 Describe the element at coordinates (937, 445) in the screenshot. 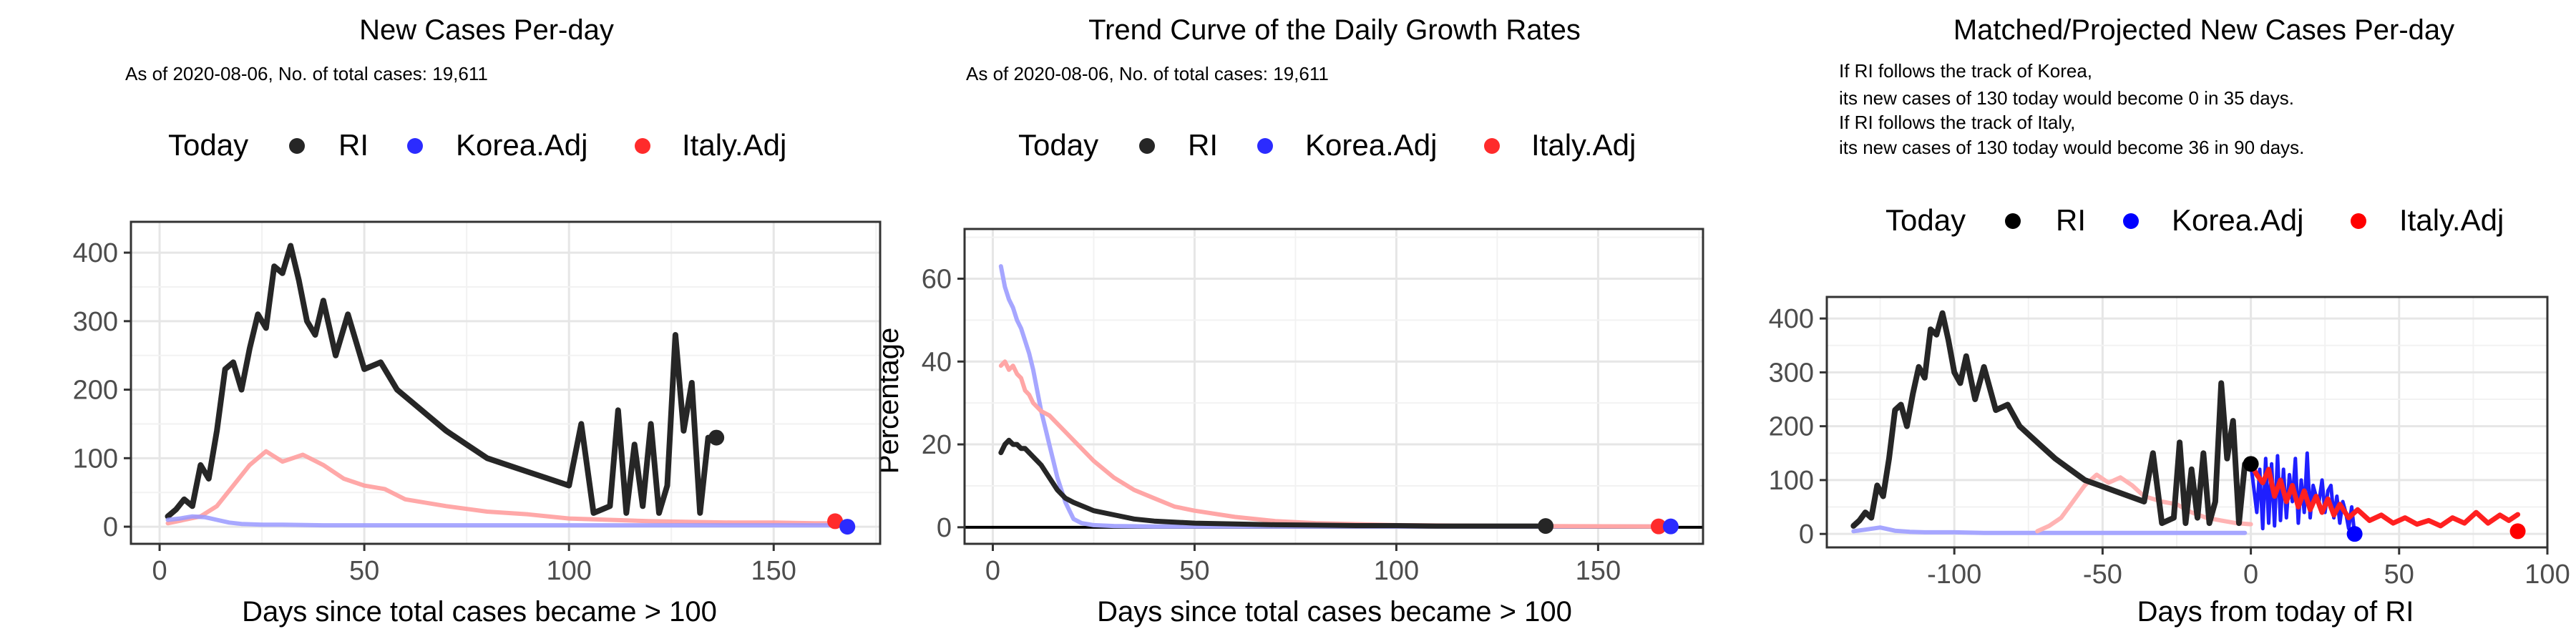

I see `y-tick-label: 20` at that location.